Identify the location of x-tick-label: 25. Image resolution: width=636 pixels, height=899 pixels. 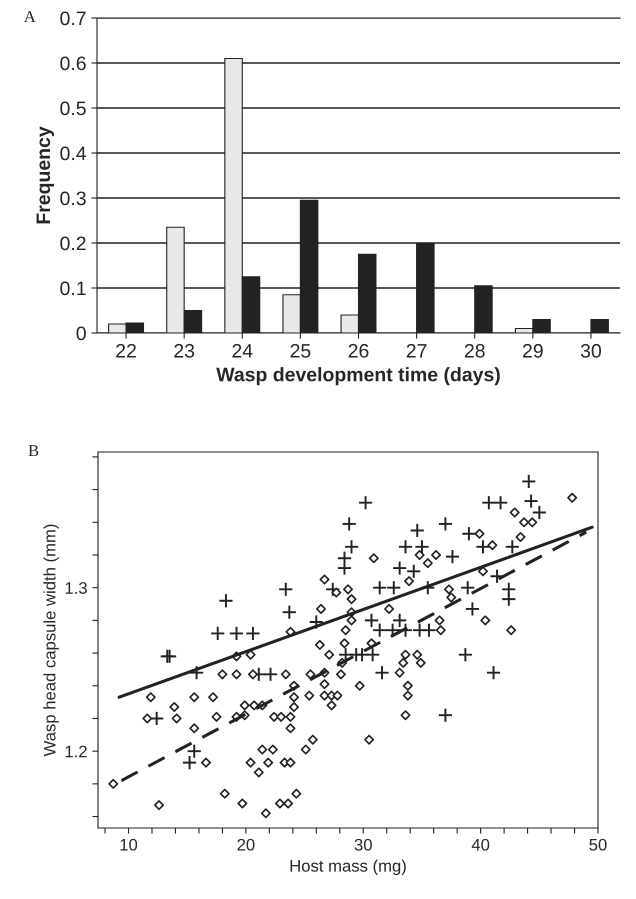
(300, 351).